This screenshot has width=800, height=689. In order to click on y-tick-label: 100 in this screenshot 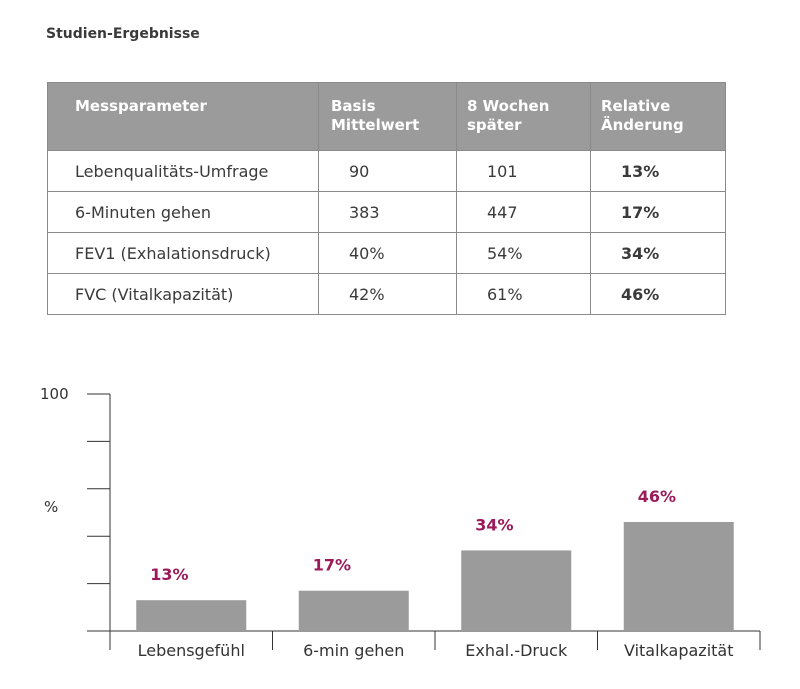, I will do `click(54, 394)`.